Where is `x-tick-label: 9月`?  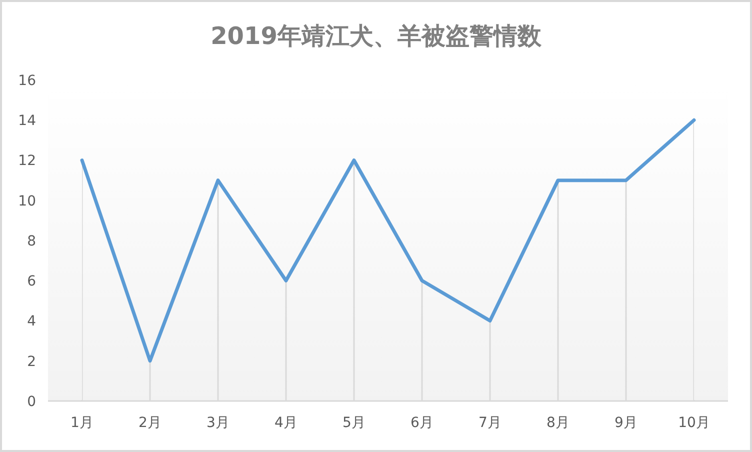 x-tick-label: 9月 is located at coordinates (626, 423).